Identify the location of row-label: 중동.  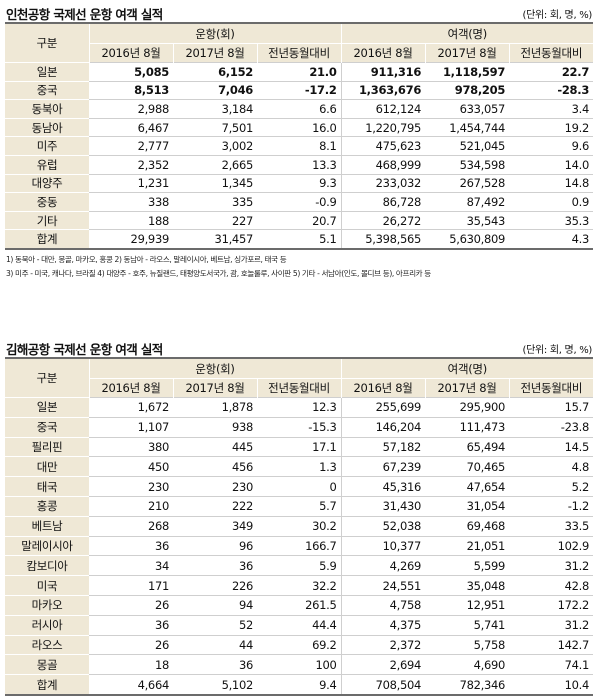
(47, 202).